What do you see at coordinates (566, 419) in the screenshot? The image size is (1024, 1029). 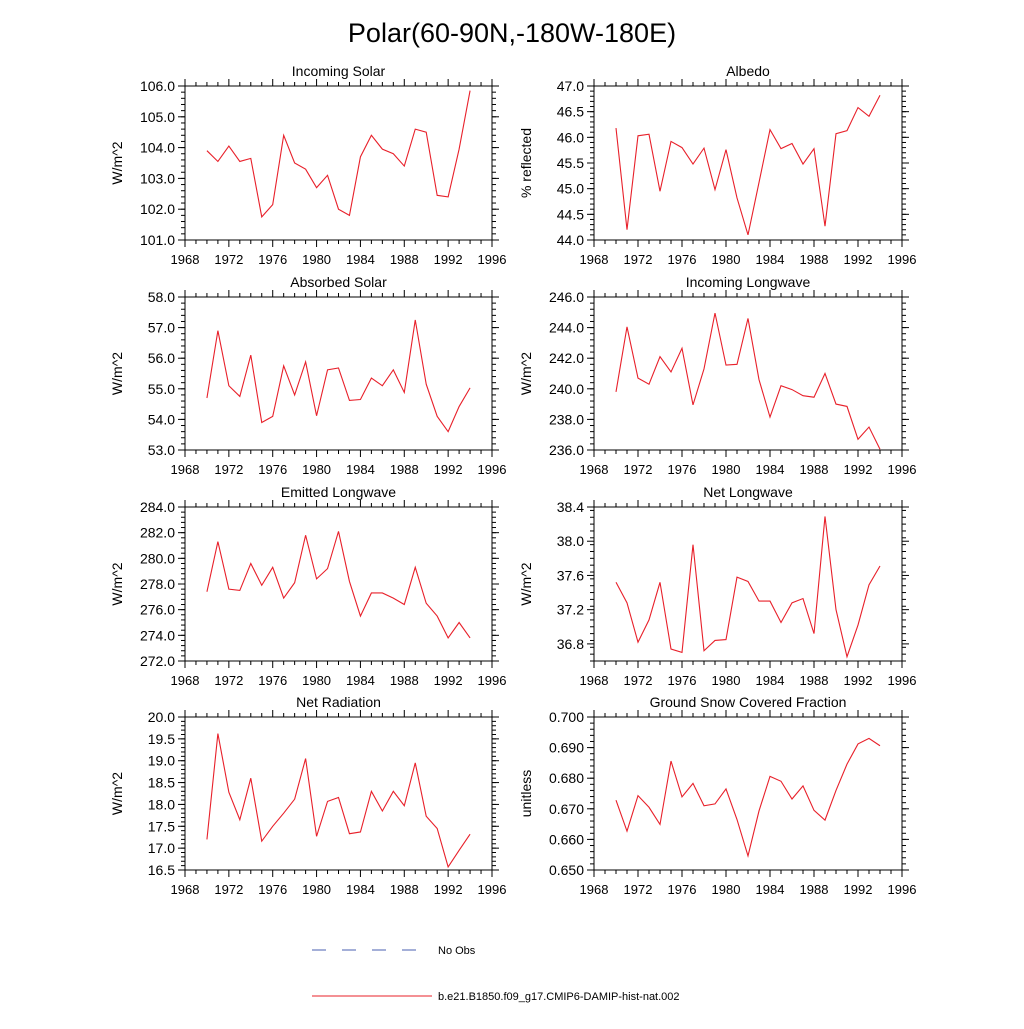 I see `y-tick-label: 238.0` at bounding box center [566, 419].